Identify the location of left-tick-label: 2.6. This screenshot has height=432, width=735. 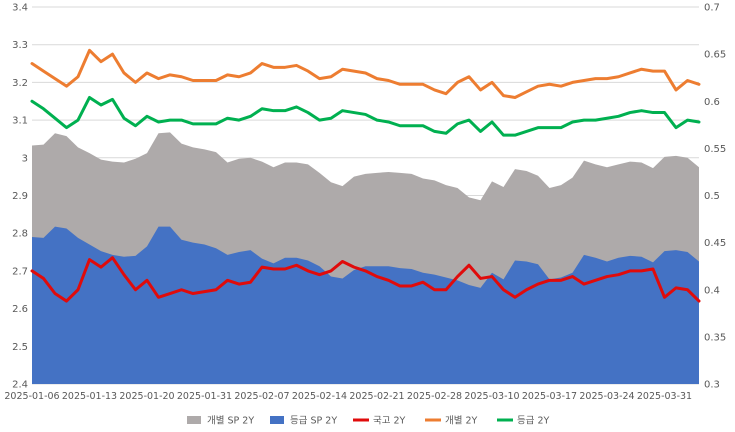
(20, 309).